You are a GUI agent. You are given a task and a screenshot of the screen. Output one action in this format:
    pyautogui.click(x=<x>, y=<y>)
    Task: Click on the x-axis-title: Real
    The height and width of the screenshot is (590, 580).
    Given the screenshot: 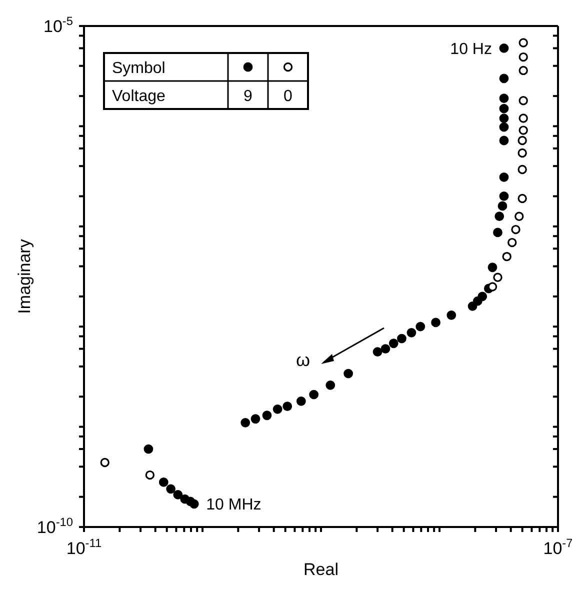 What is the action you would take?
    pyautogui.click(x=321, y=570)
    